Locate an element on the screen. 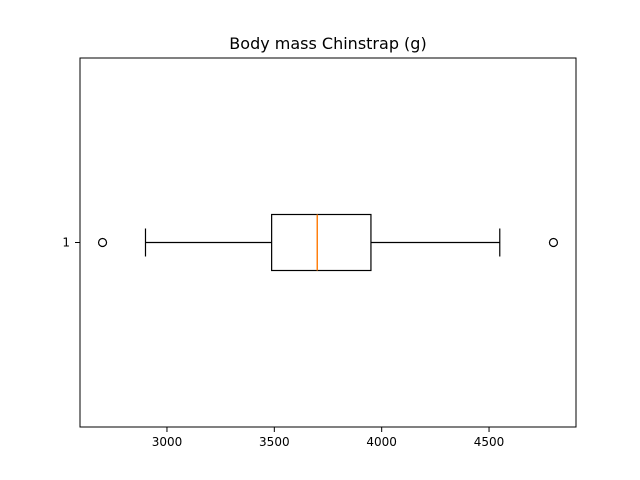 The height and width of the screenshot is (480, 640). x-tick-label: 4000 is located at coordinates (381, 442).